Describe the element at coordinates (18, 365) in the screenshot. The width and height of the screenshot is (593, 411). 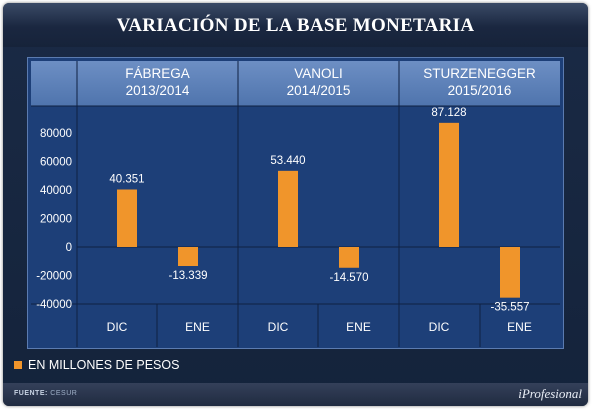
I see `legend-swatch` at that location.